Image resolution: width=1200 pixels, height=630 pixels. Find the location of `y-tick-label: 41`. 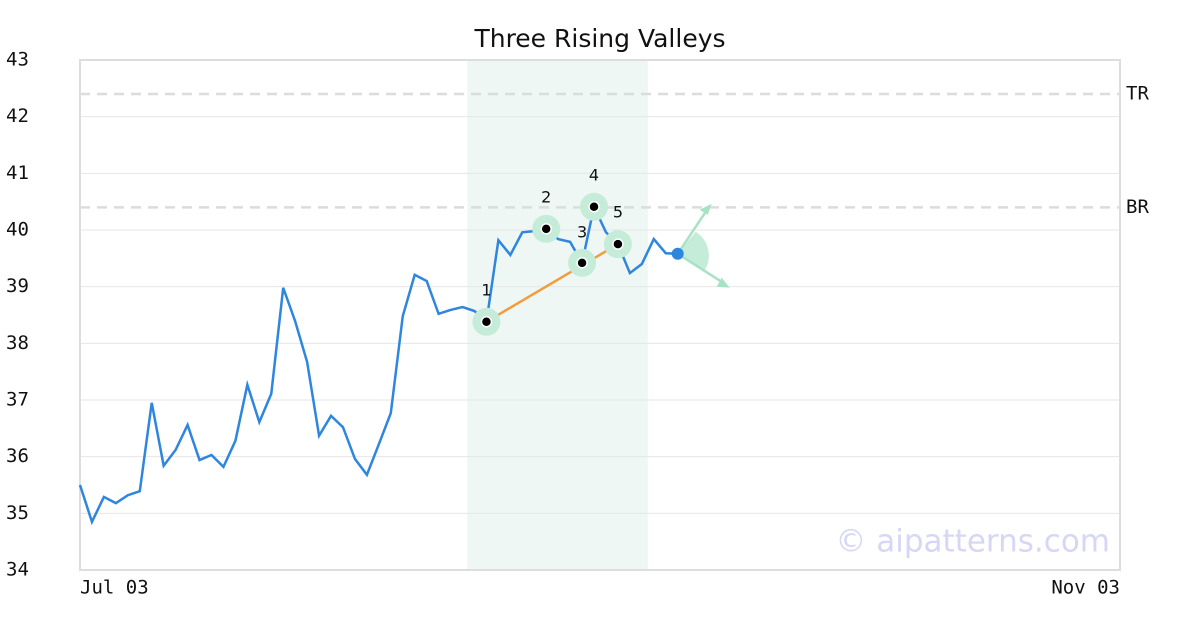

y-tick-label: 41 is located at coordinates (17, 173).